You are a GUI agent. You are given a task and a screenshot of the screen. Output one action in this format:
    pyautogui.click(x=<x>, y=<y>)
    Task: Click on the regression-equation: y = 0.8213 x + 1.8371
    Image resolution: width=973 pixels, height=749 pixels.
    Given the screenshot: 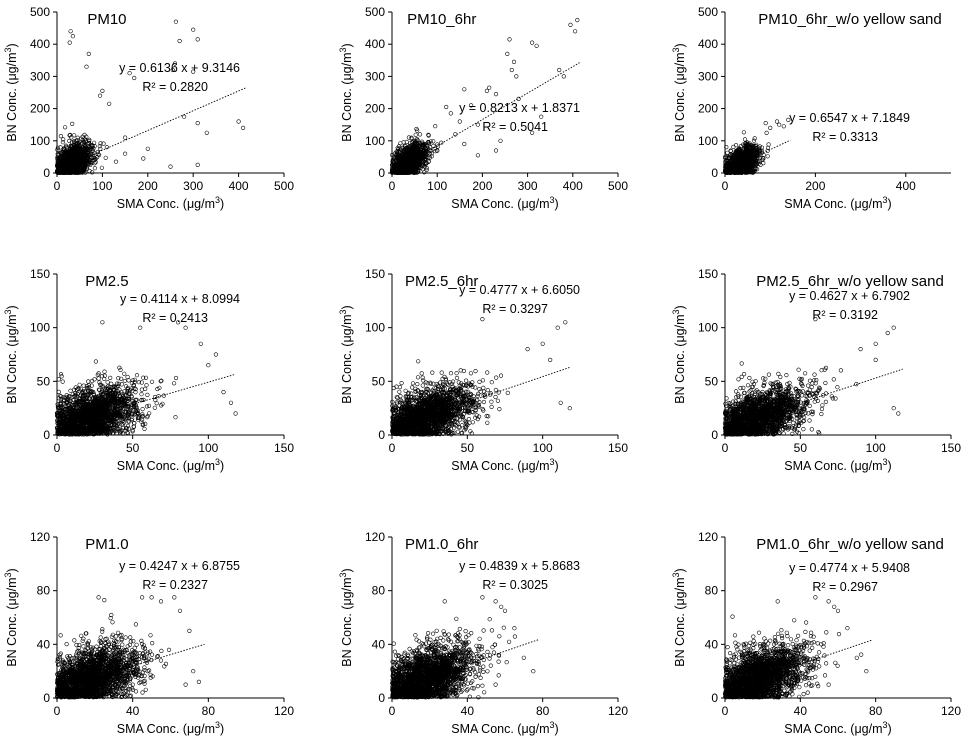 What is the action you would take?
    pyautogui.click(x=519, y=108)
    